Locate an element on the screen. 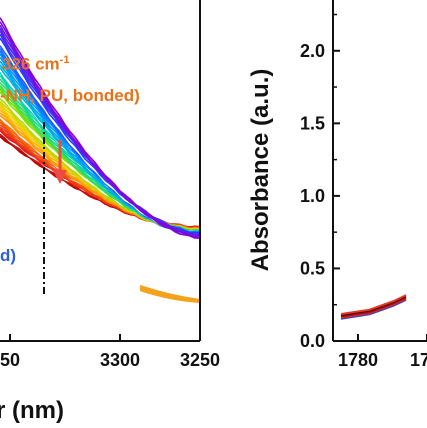 This screenshot has width=427, height=428. right-y-tick-label: 2.0 is located at coordinates (312, 51).